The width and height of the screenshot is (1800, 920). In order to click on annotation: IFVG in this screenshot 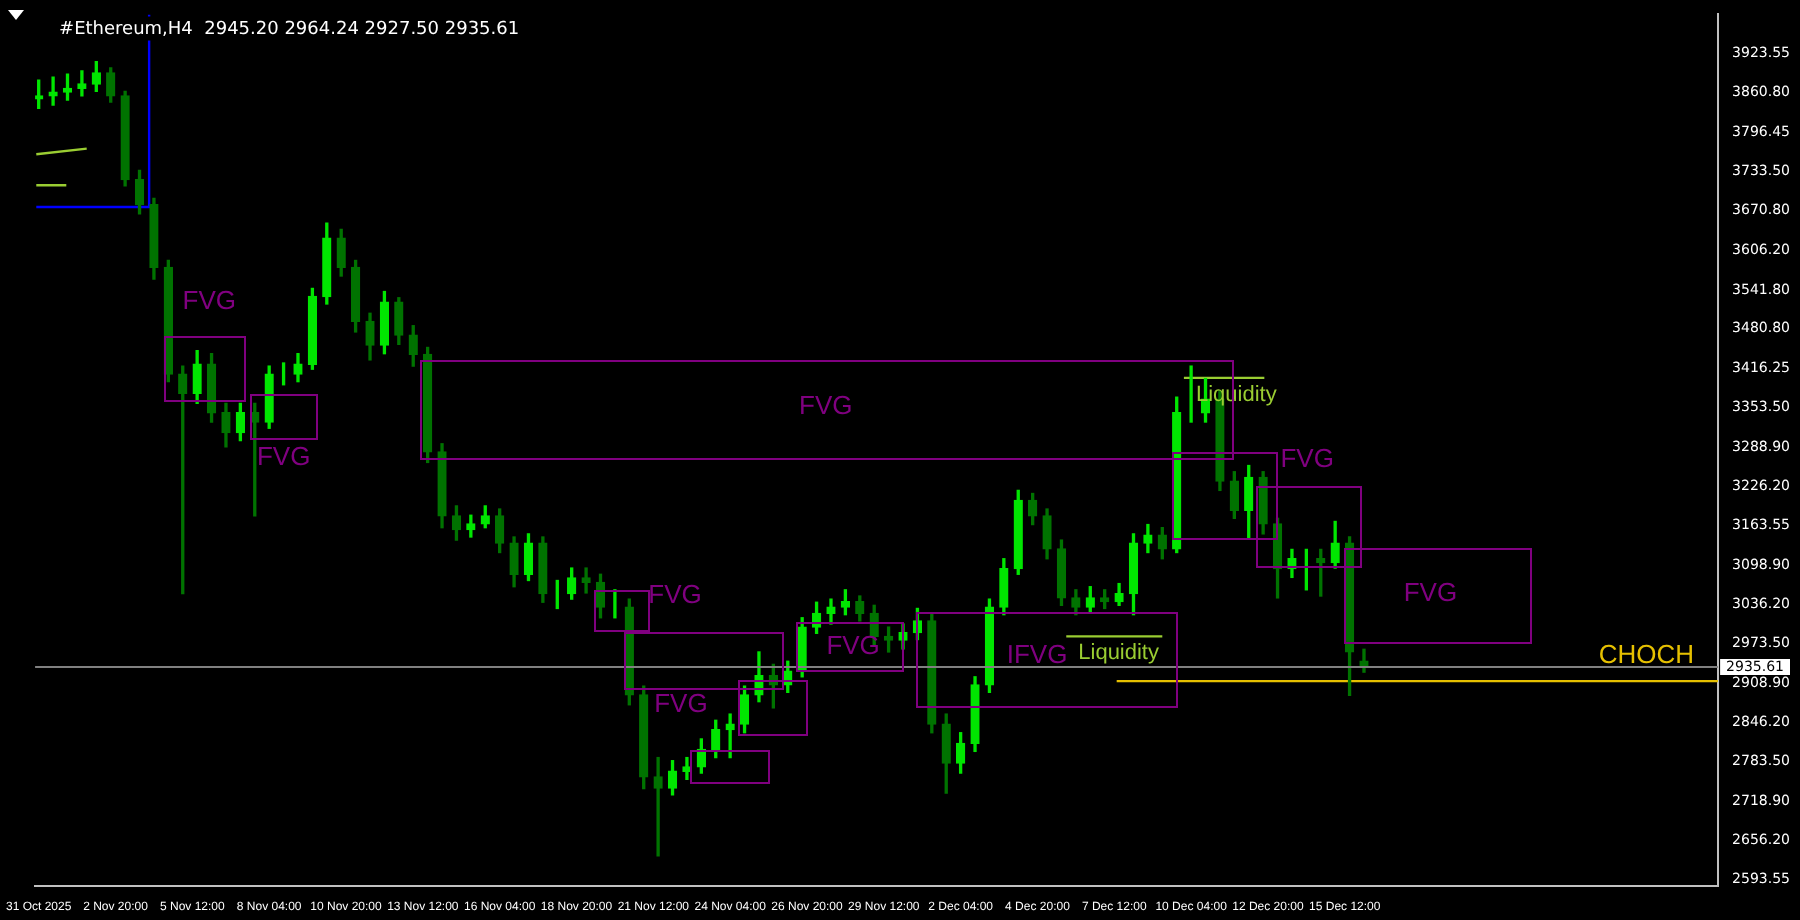, I will do `click(1037, 654)`.